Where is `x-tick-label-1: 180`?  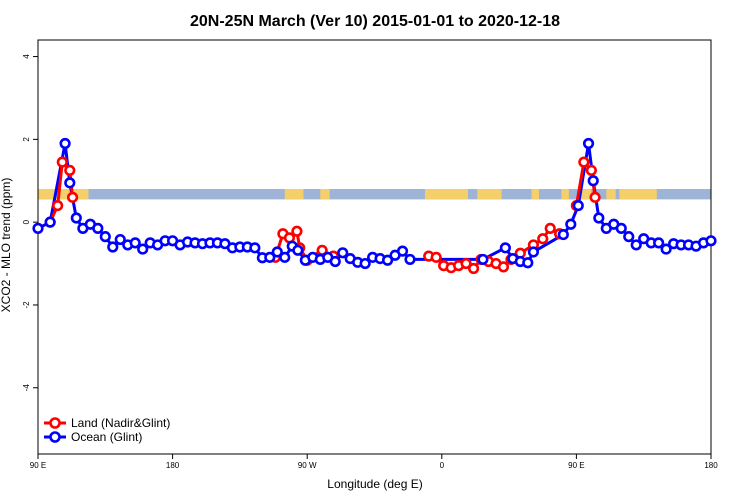
x-tick-label-1: 180 is located at coordinates (173, 465).